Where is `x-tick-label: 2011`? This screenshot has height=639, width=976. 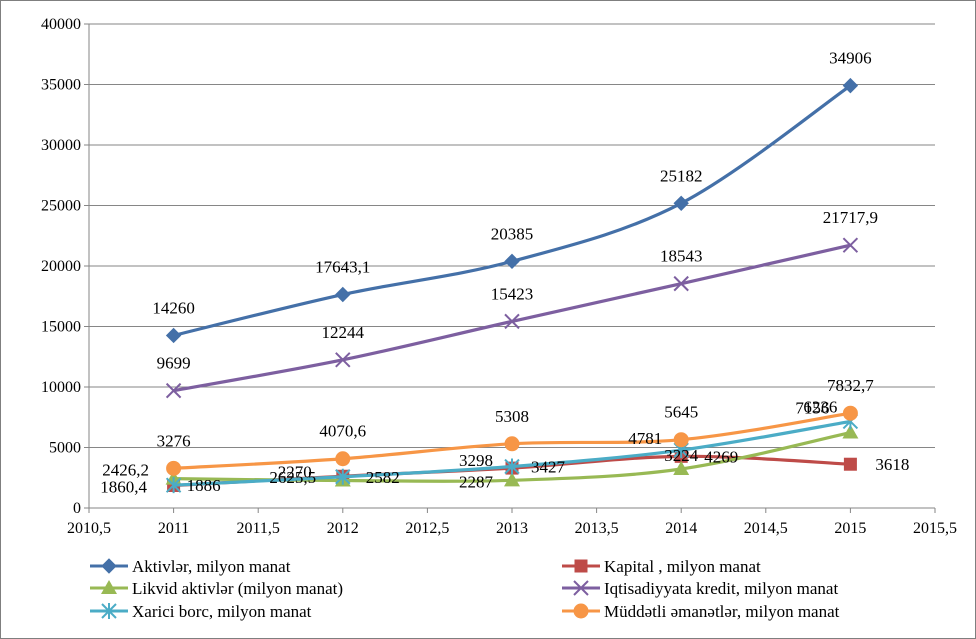 x-tick-label: 2011 is located at coordinates (173, 528).